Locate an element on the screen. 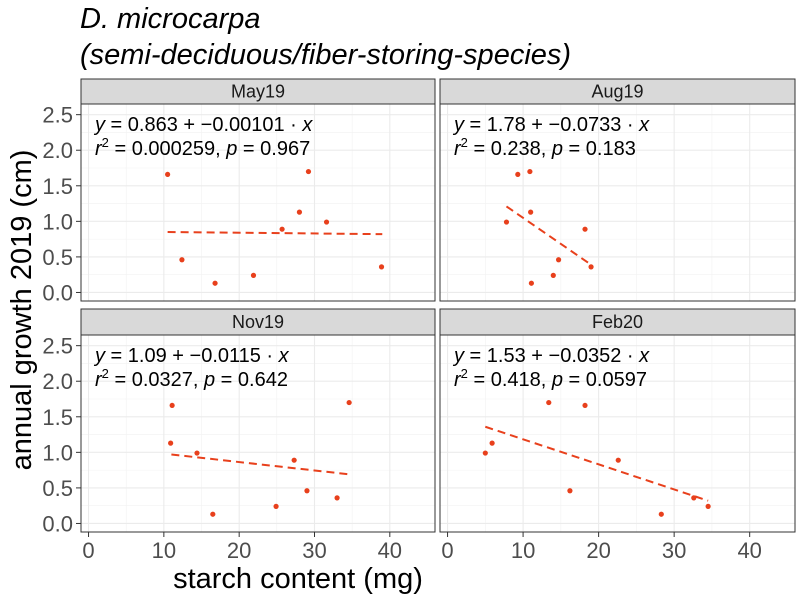  regression-equation: y = 1.78 + −0.0733 · x is located at coordinates (551, 125).